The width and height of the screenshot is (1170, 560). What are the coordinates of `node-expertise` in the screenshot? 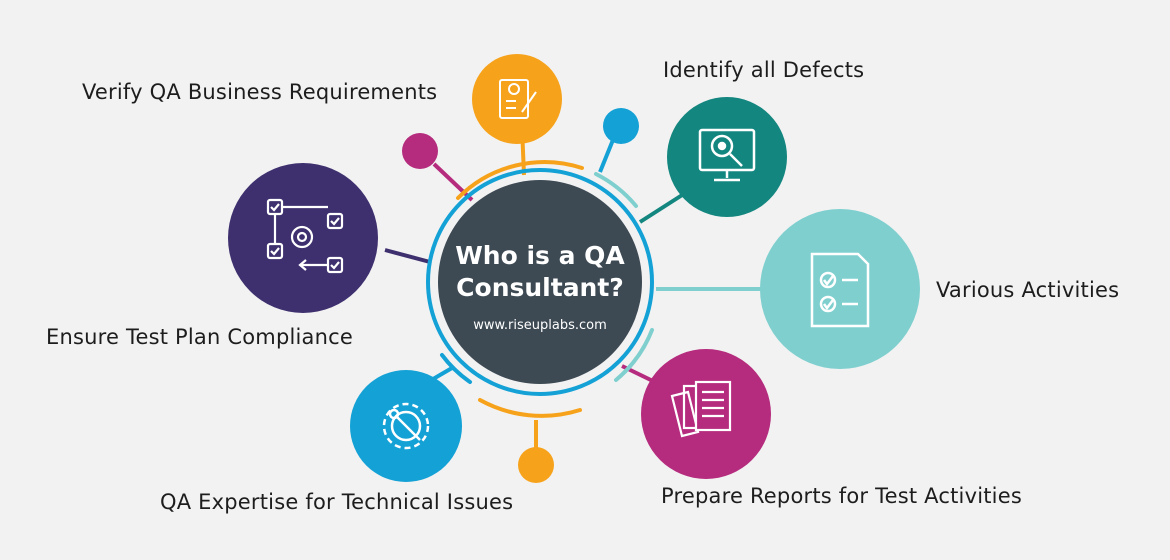 It's located at (406, 426).